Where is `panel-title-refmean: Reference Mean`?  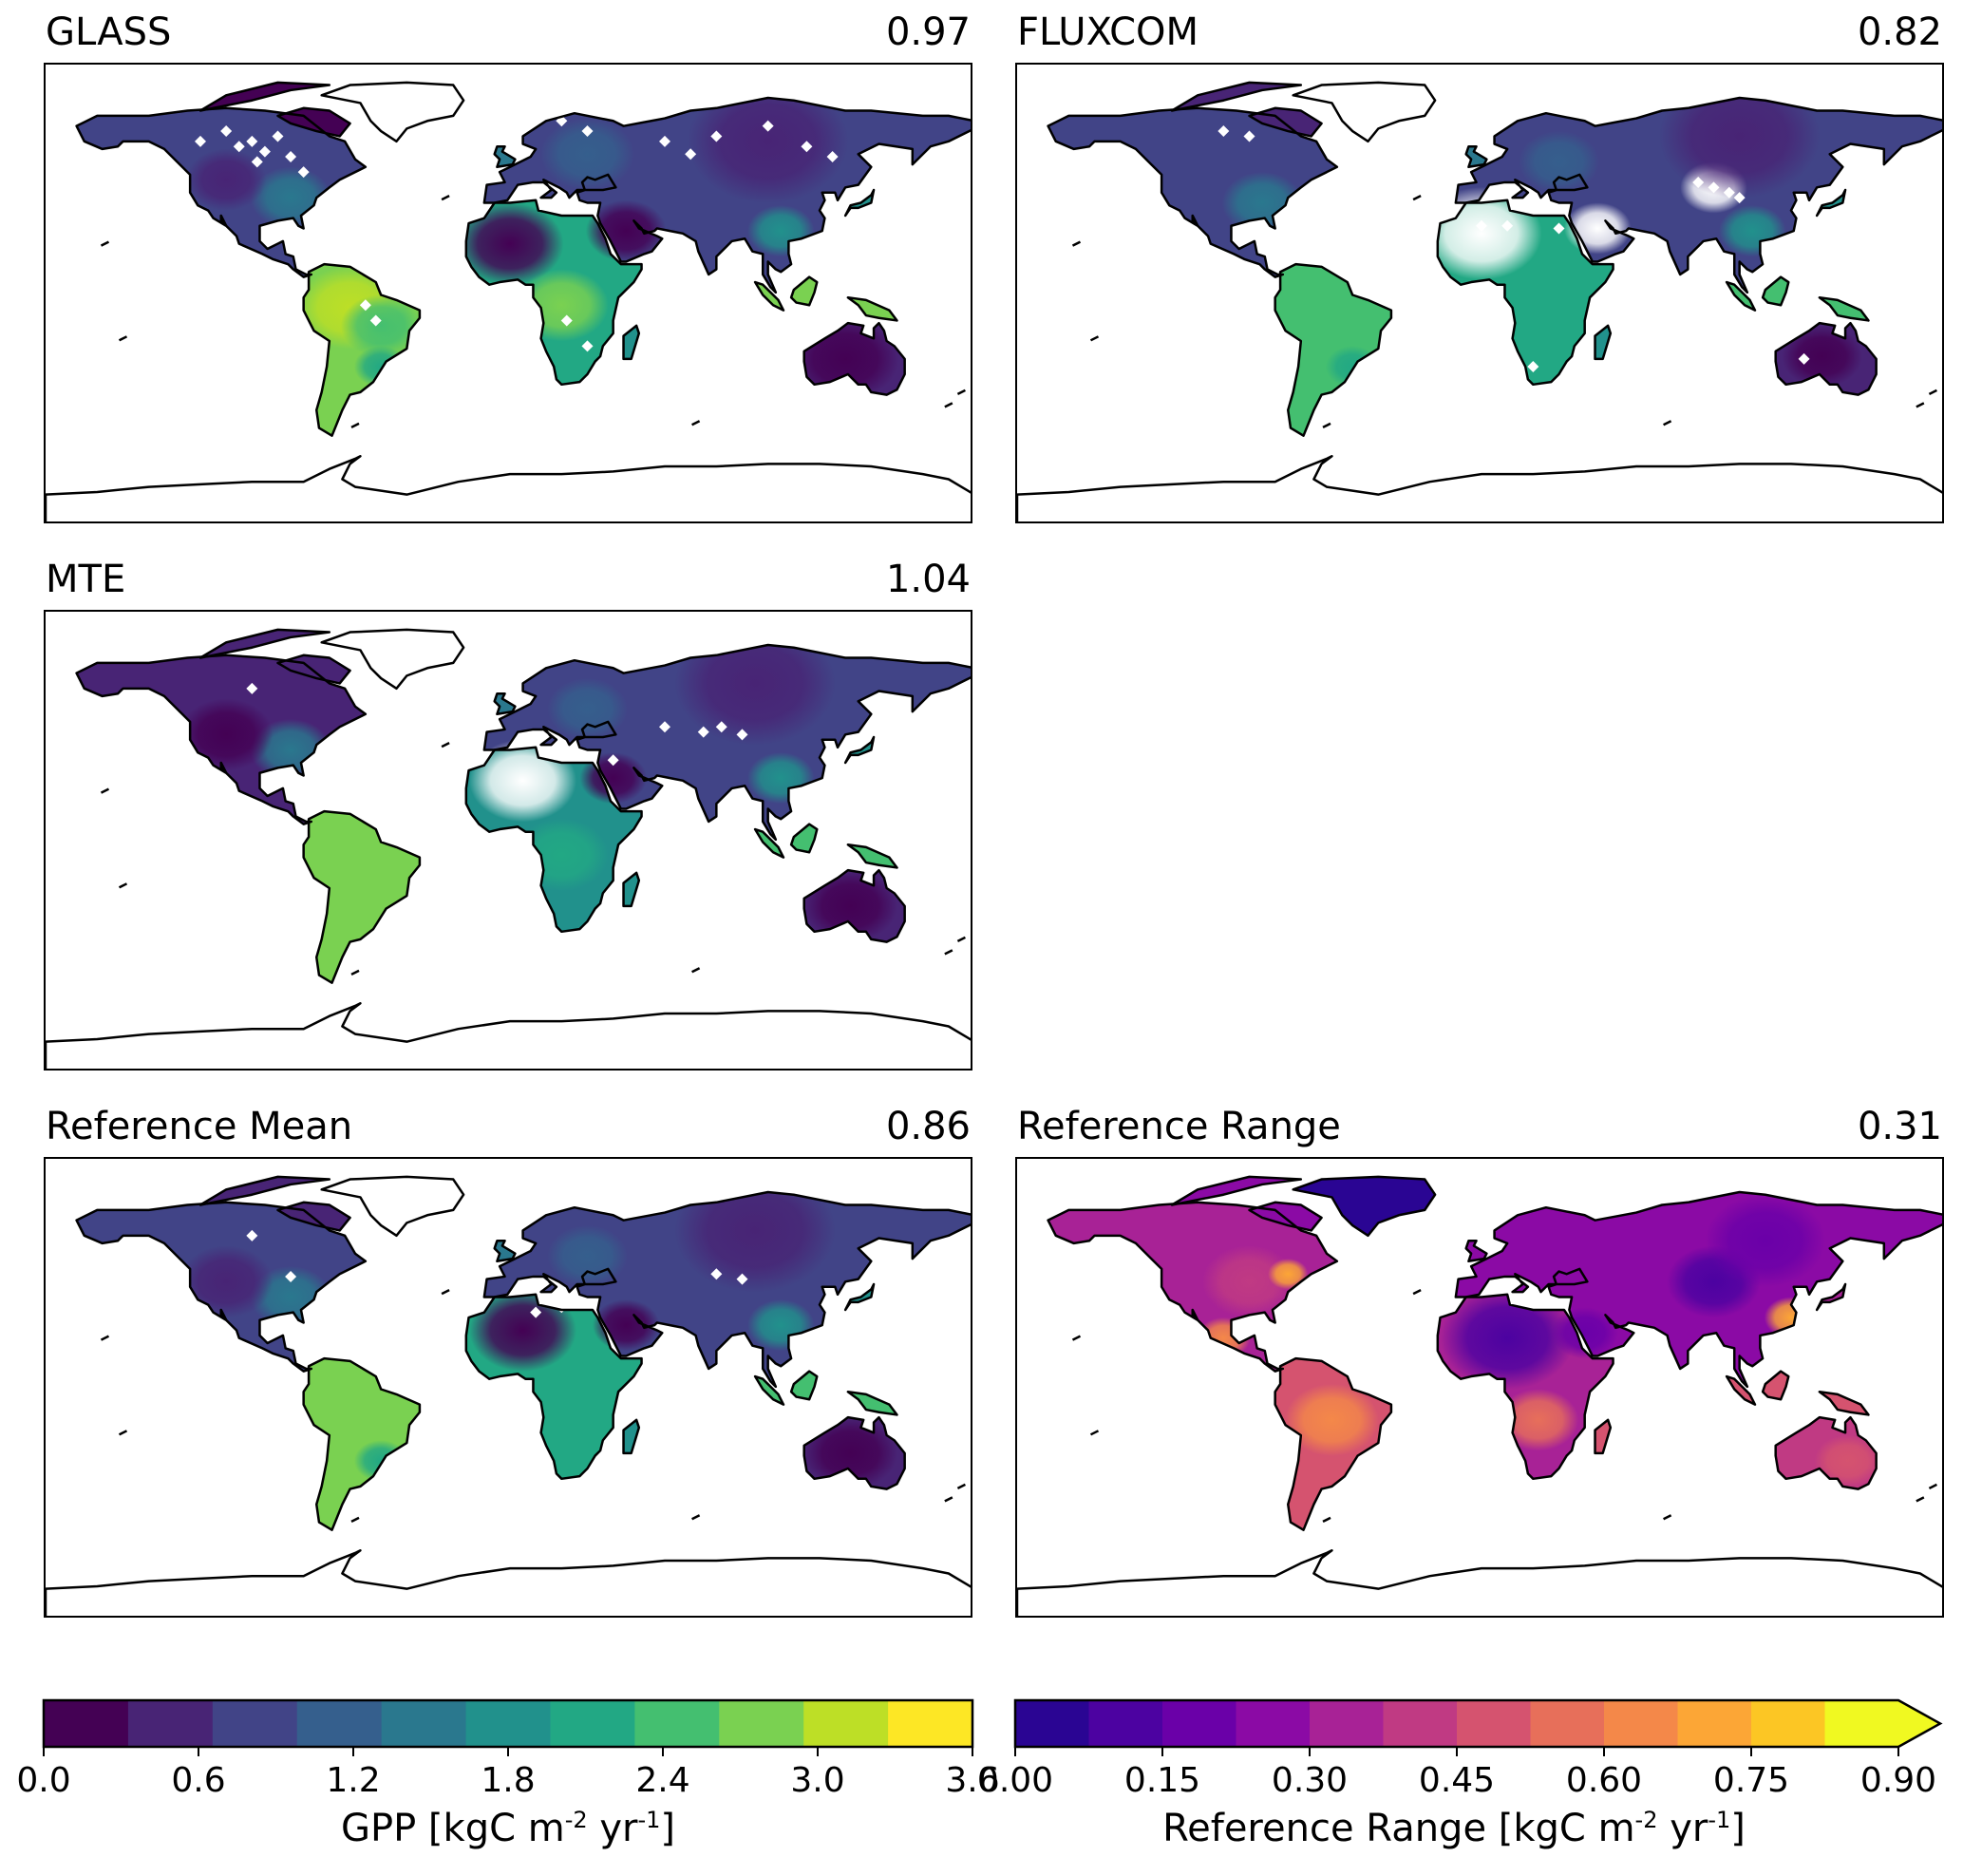 panel-title-refmean: Reference Mean is located at coordinates (199, 1127).